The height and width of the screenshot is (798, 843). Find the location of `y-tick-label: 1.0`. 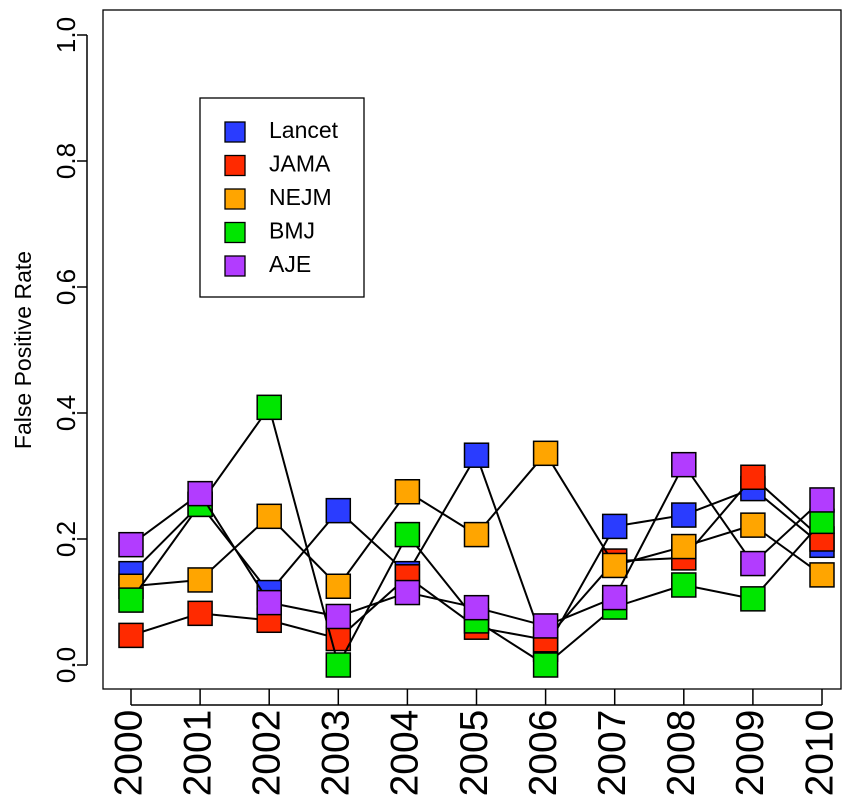

y-tick-label: 1.0 is located at coordinates (66, 35).